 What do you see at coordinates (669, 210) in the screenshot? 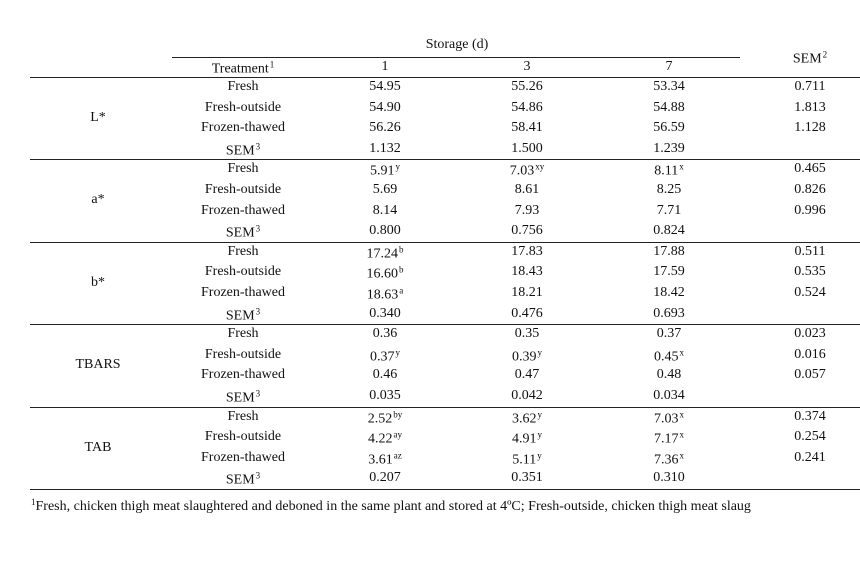
I see `value-cell: 7.71` at bounding box center [669, 210].